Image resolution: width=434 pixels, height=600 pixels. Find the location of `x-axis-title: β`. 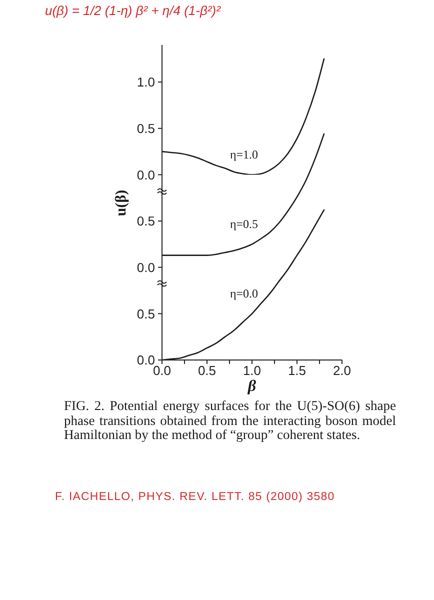

x-axis-title: β is located at coordinates (252, 387).